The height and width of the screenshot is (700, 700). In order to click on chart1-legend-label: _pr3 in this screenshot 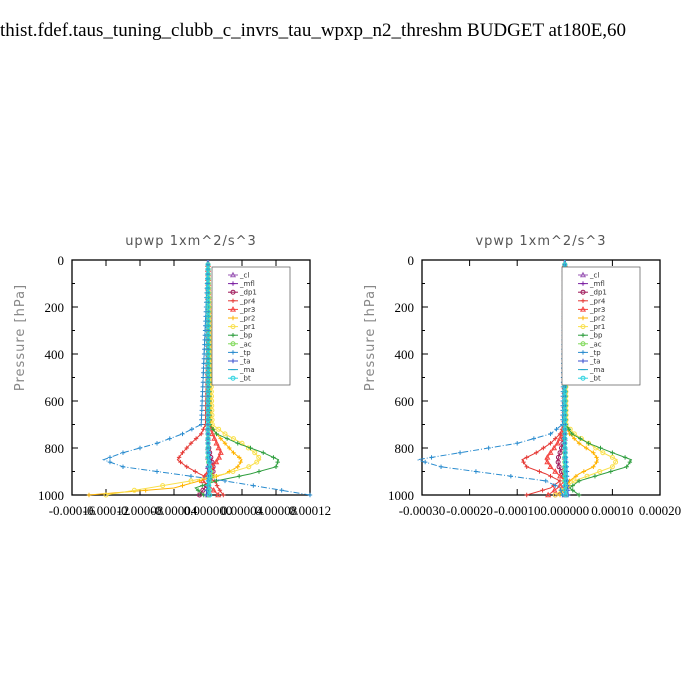, I will do `click(247, 310)`.